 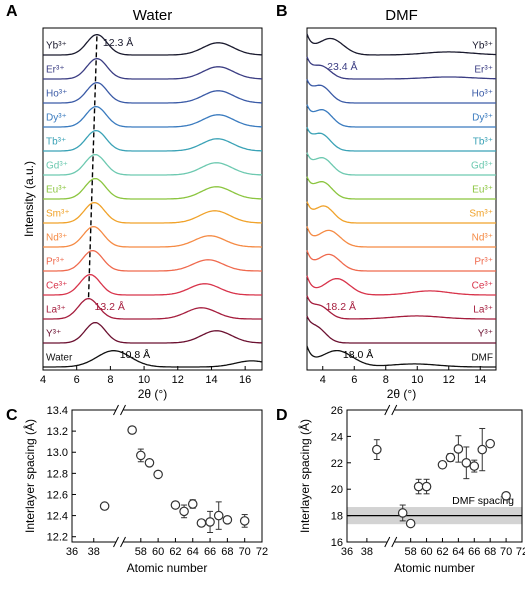 I want to click on y-axis-label: Interlayer spacing (Å), so click(x=29, y=476).